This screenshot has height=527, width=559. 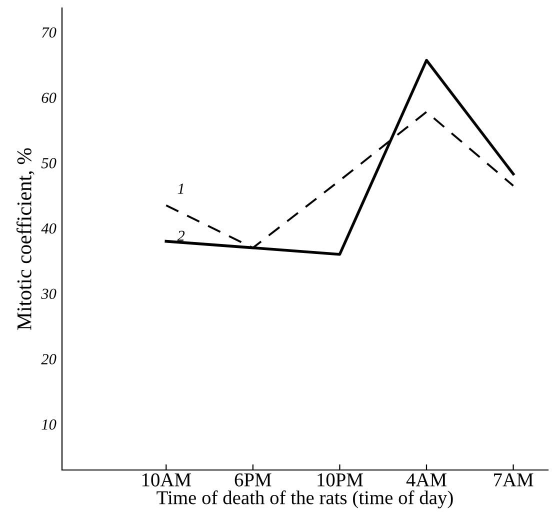 I want to click on x-tick-label: 10AM, so click(x=166, y=479).